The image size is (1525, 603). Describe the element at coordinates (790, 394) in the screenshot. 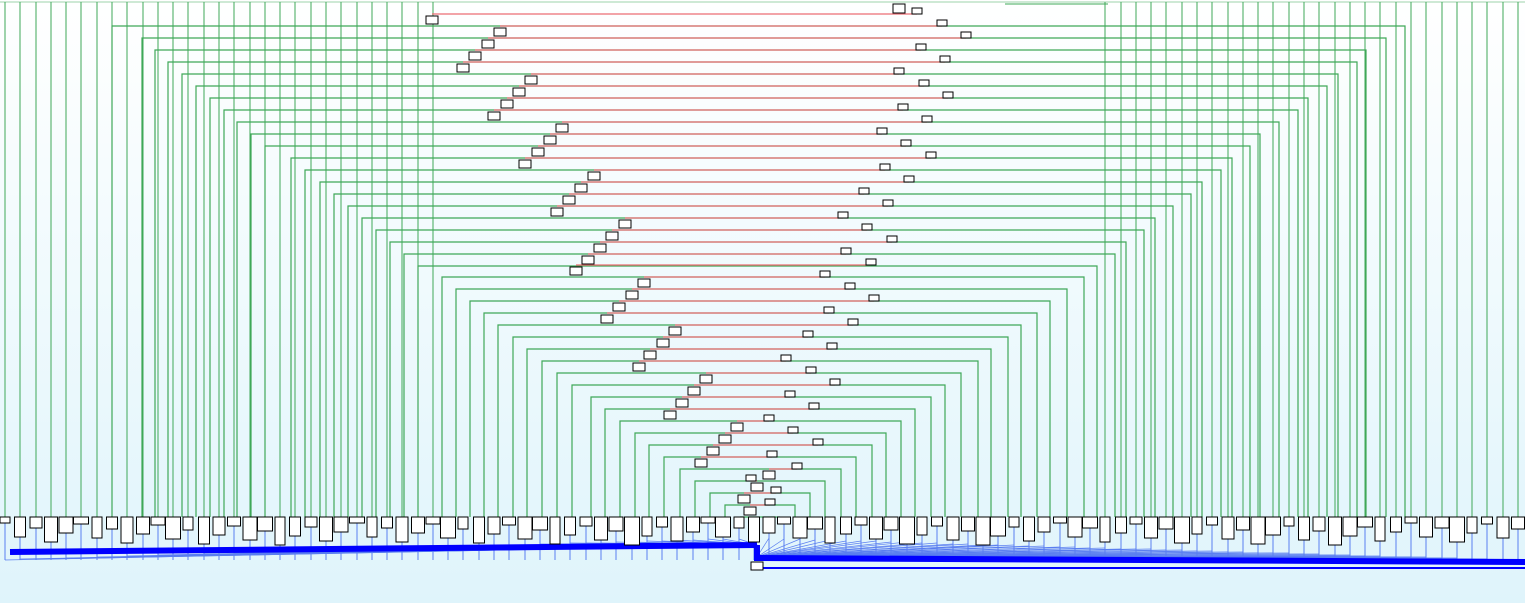

I see `tree-node-32-b` at that location.